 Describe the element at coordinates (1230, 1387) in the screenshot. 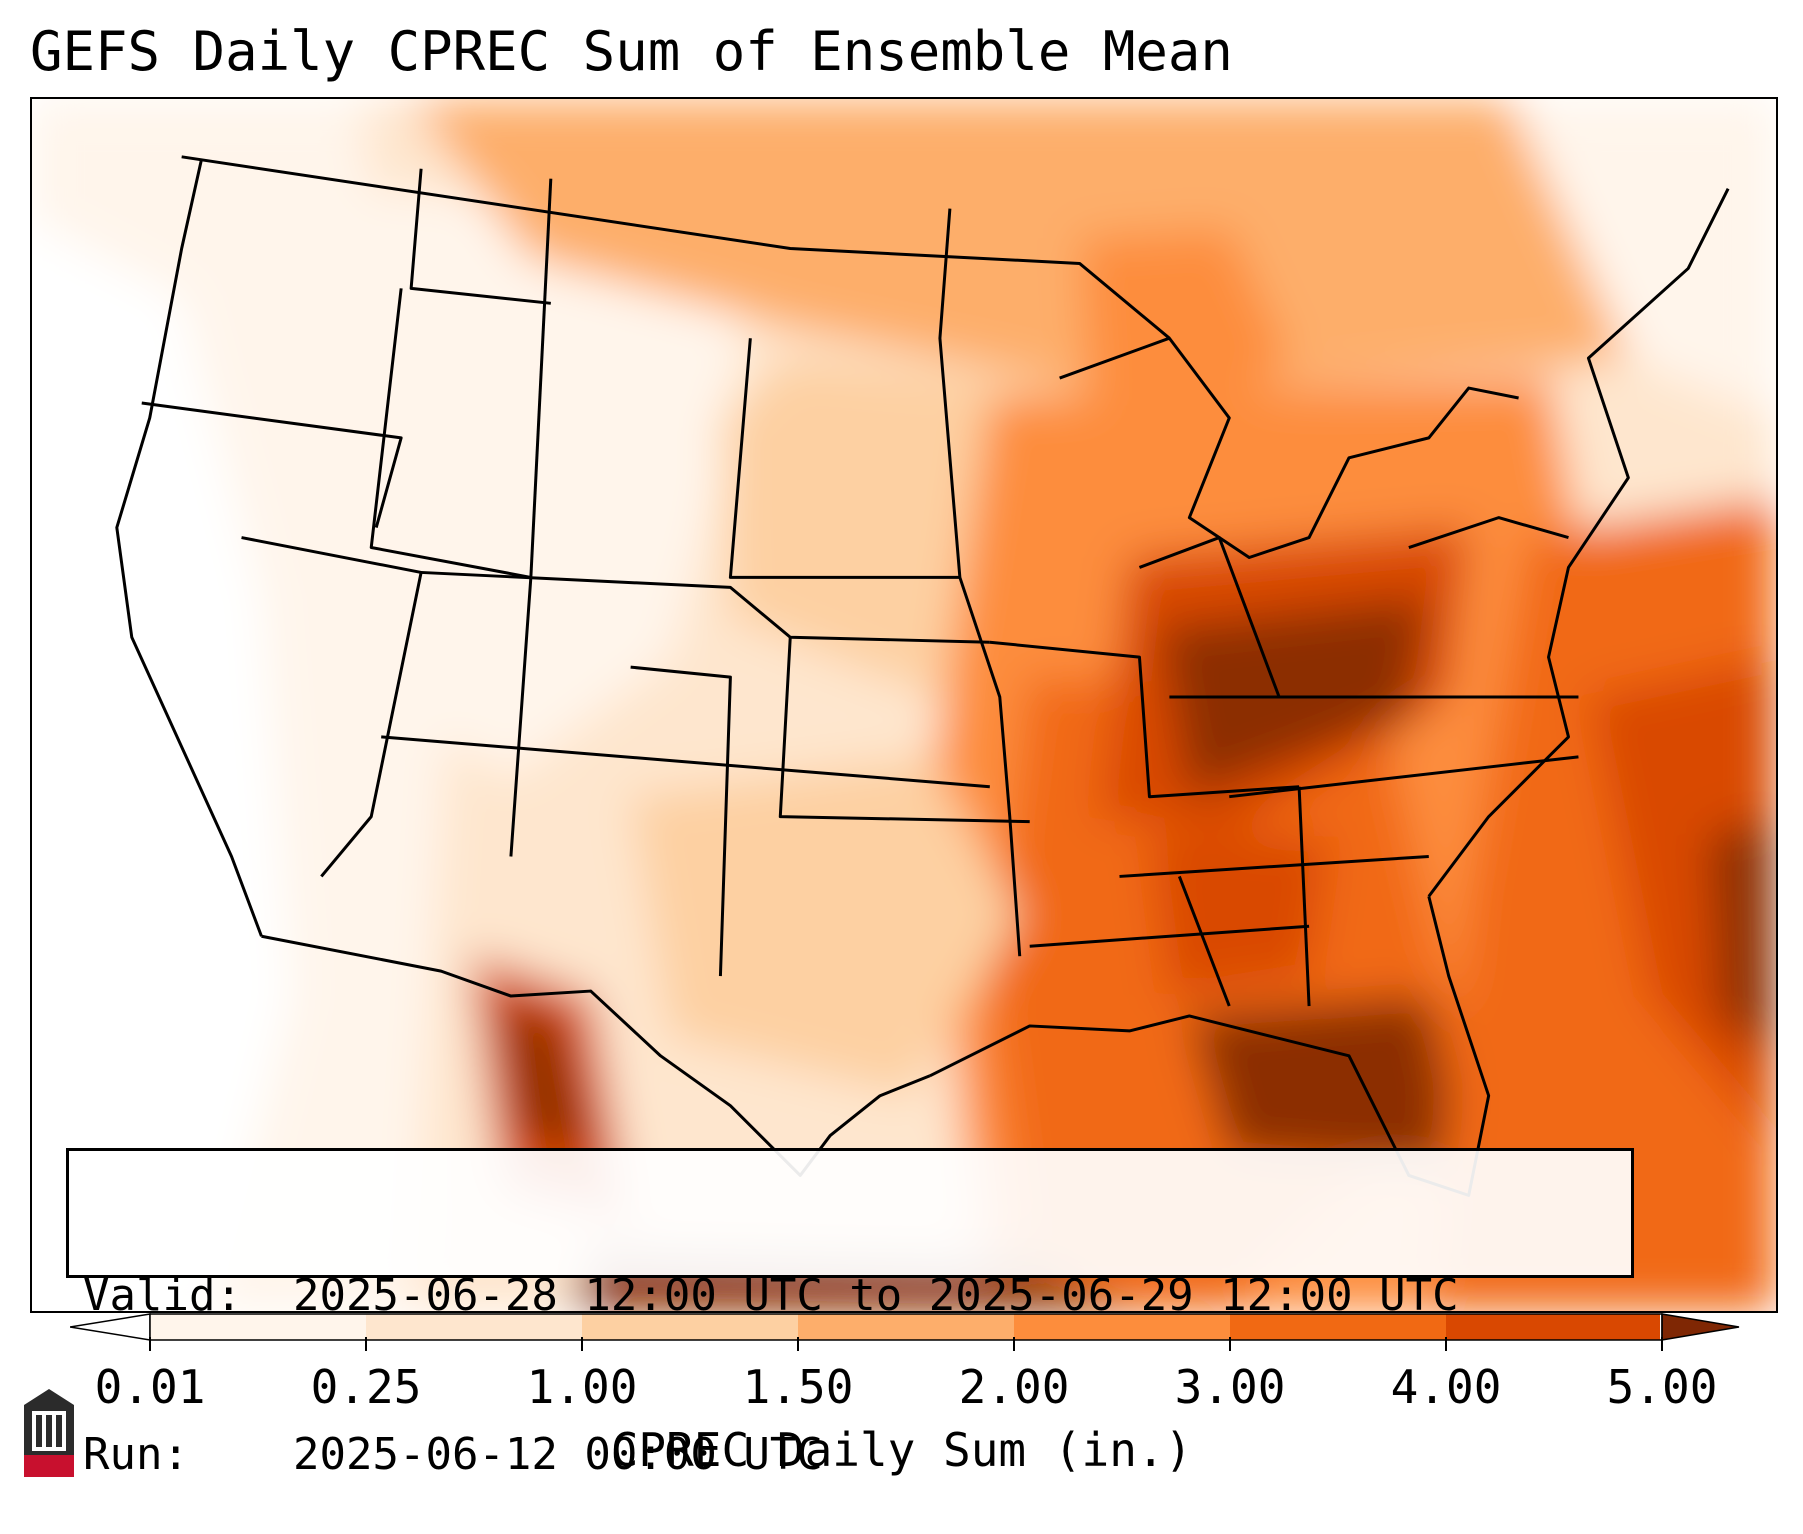

I see `colorbar-tick-label: 3.00` at that location.